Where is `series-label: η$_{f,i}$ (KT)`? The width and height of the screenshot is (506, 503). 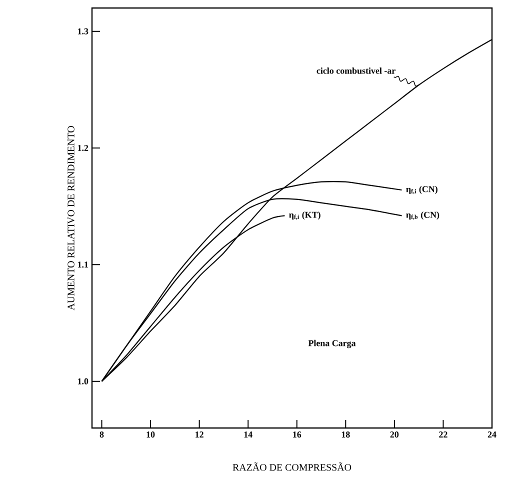
series-label: η$_{f,i}$ (KT) is located at coordinates (304, 216).